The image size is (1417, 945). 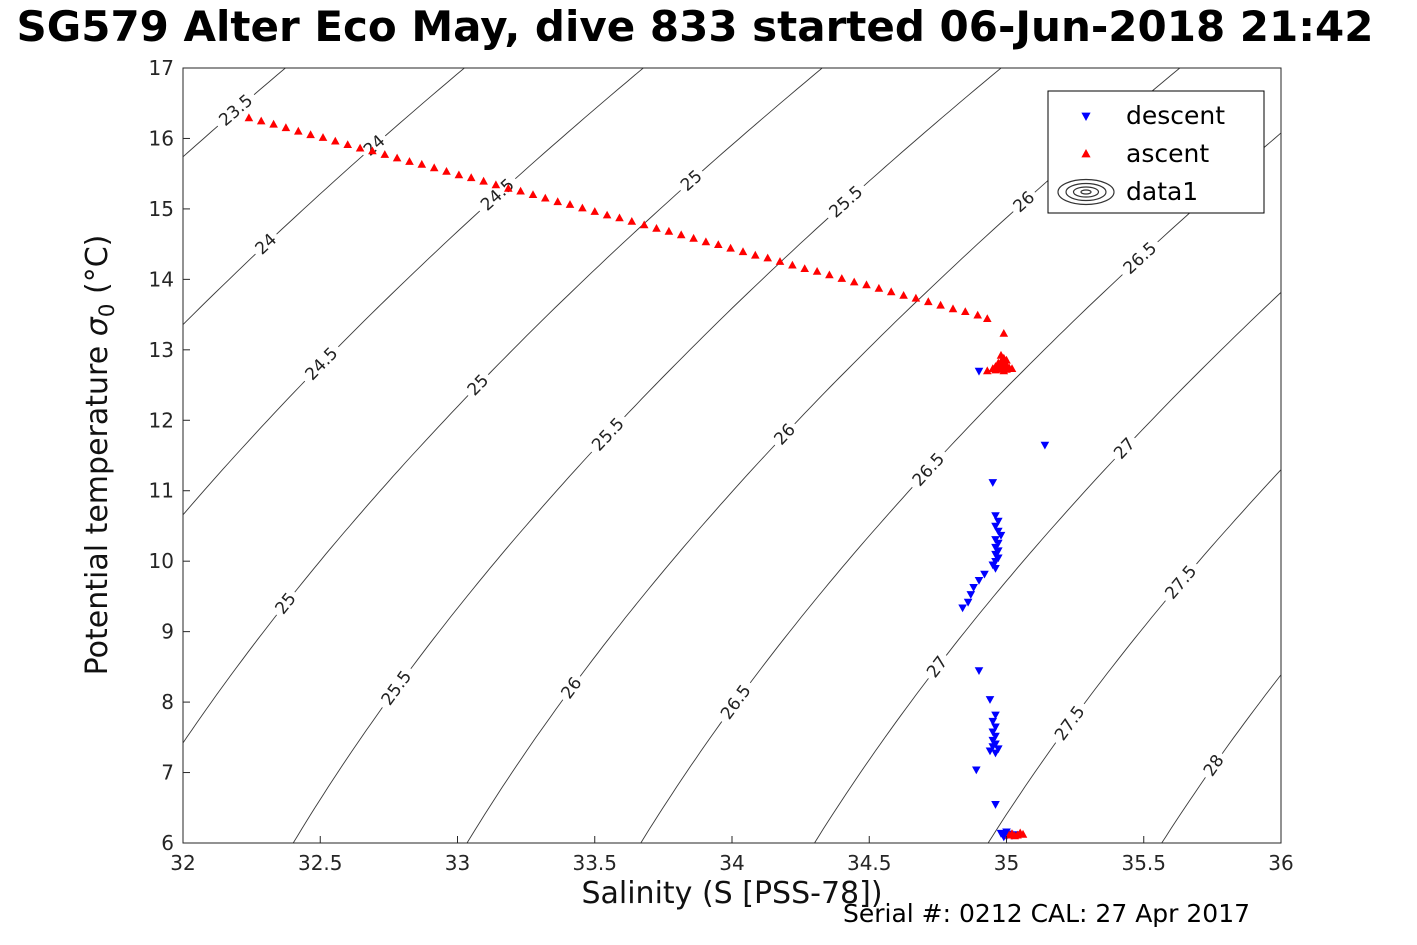 I want to click on sigma-symbol: σ, so click(x=97, y=327).